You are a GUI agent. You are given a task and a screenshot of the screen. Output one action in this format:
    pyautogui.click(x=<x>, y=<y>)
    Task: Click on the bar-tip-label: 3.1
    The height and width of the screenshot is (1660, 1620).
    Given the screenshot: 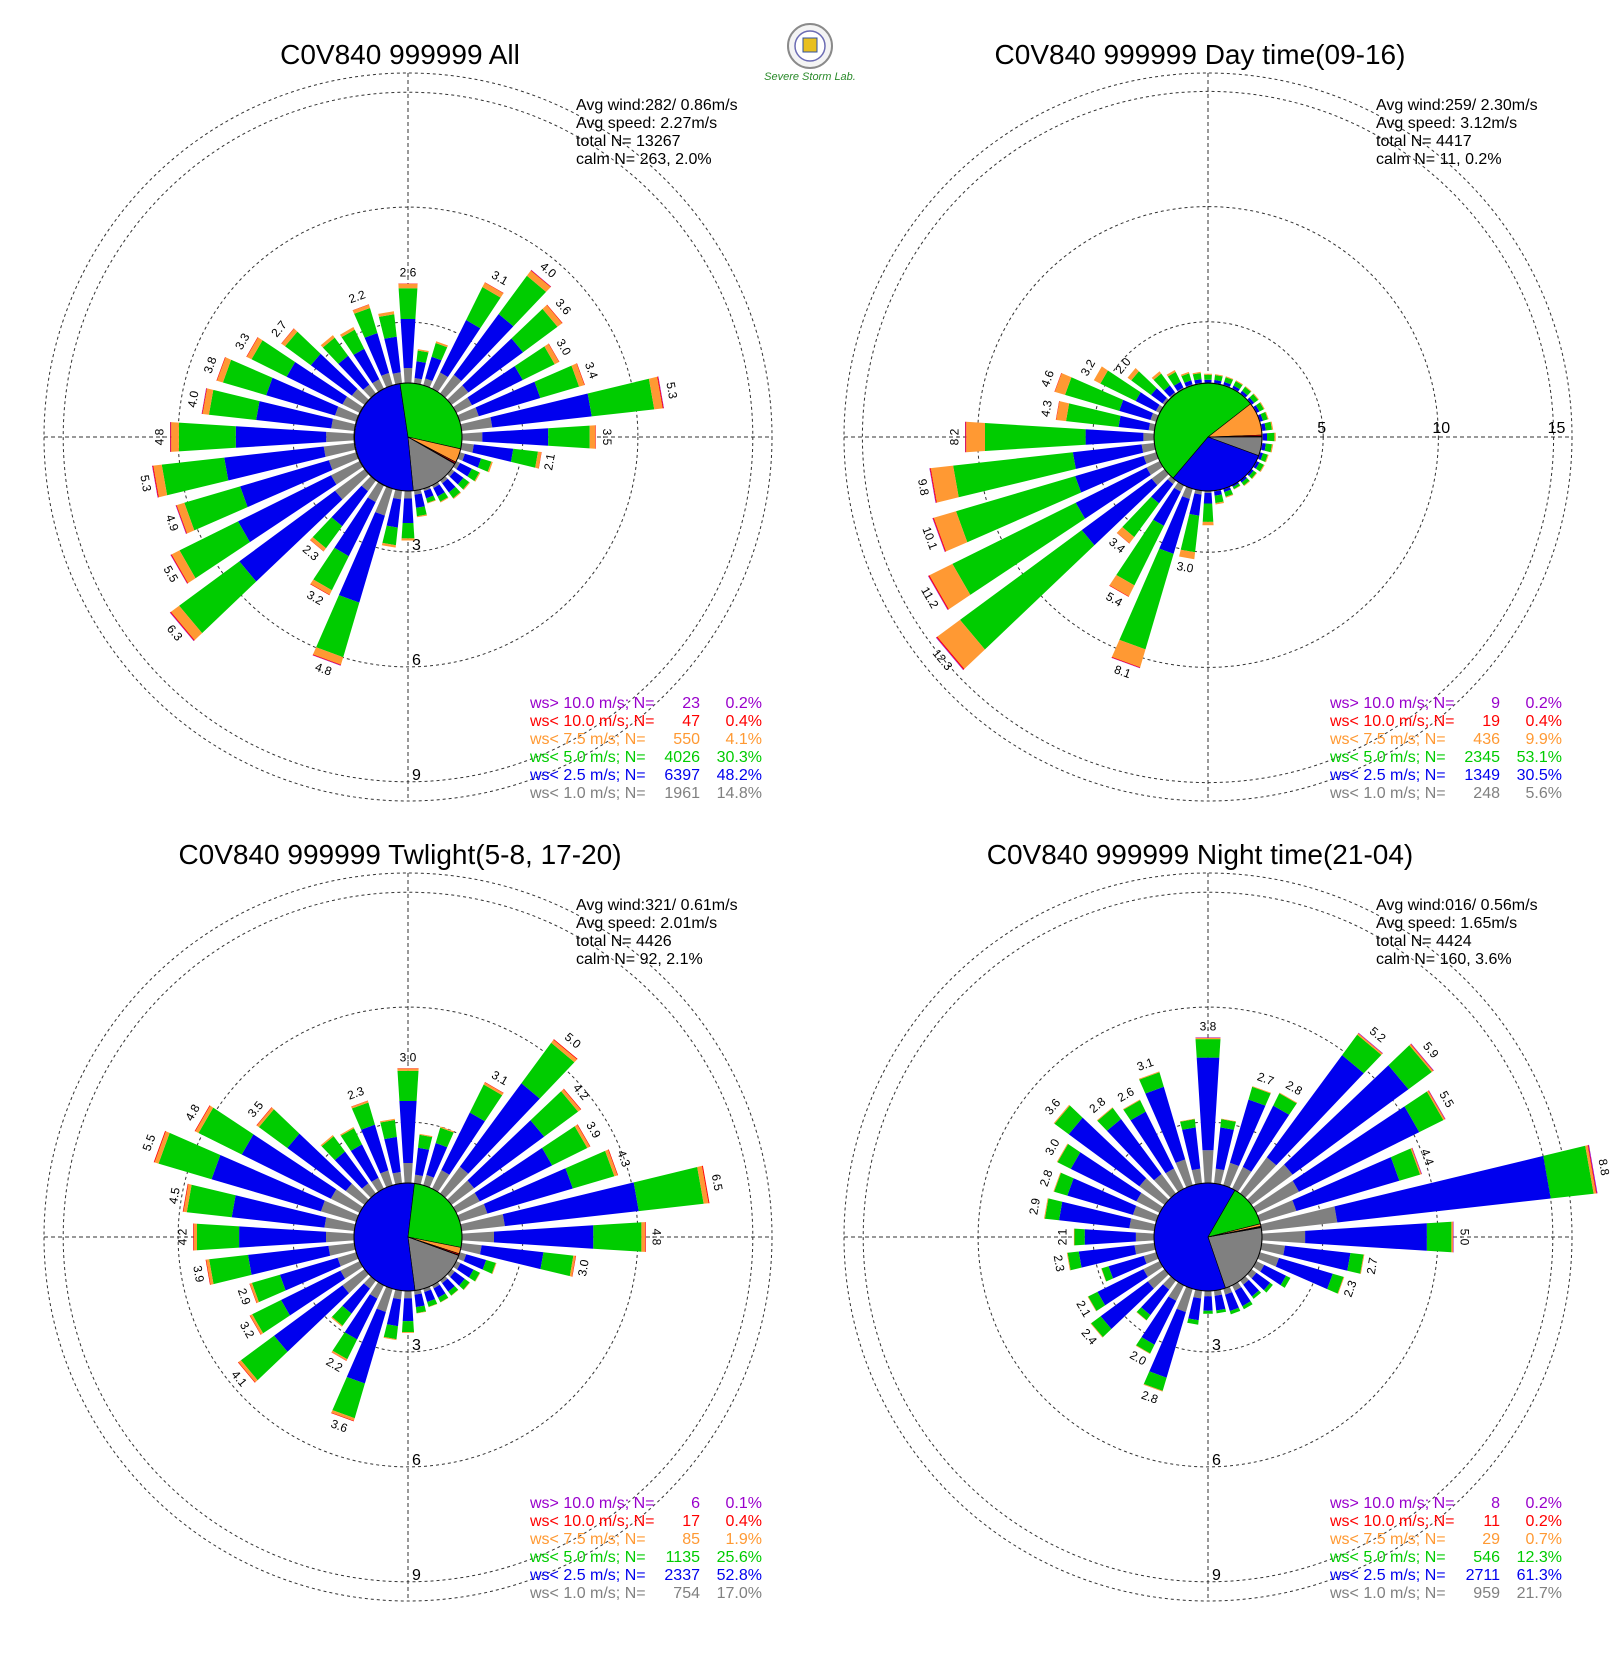 What is the action you would take?
    pyautogui.click(x=500, y=278)
    